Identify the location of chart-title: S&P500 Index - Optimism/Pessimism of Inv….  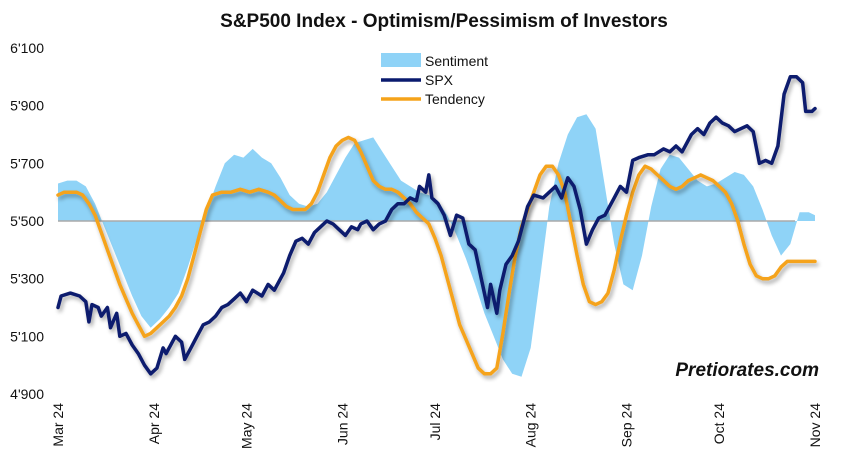
(444, 21).